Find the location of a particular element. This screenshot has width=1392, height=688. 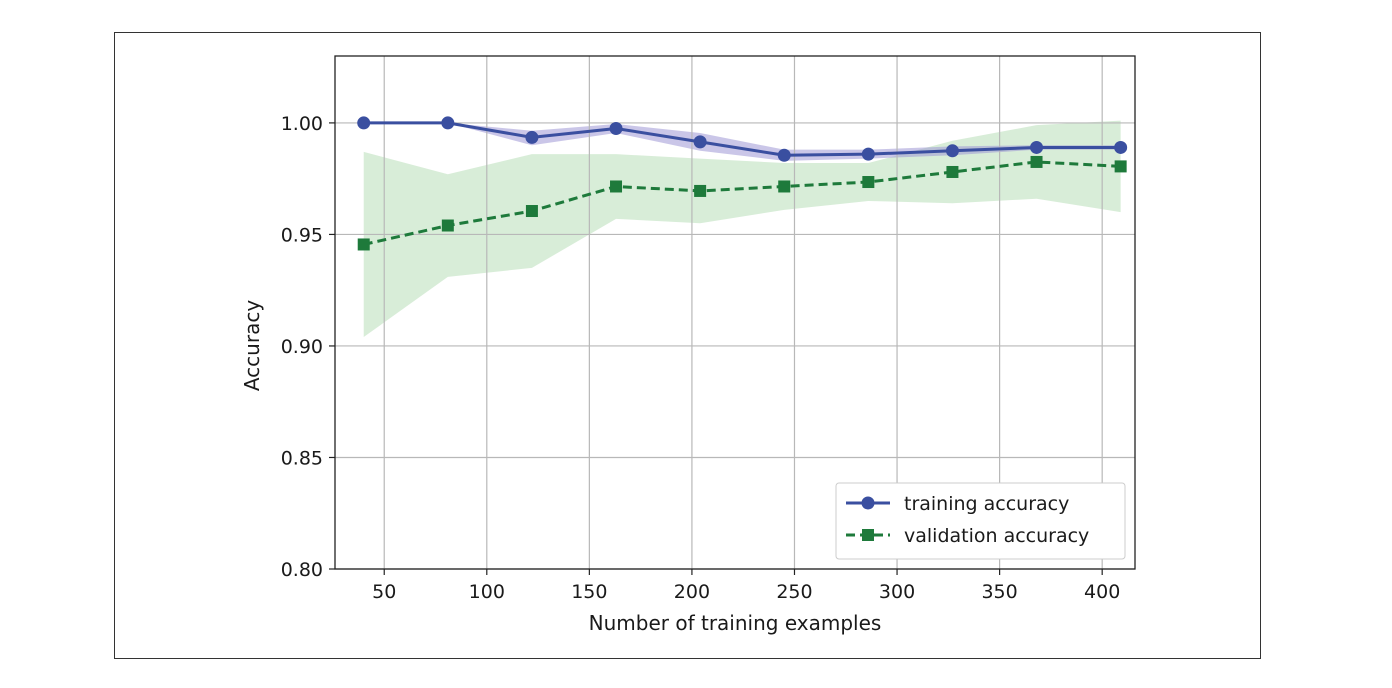

line-validation is located at coordinates (742, 203).